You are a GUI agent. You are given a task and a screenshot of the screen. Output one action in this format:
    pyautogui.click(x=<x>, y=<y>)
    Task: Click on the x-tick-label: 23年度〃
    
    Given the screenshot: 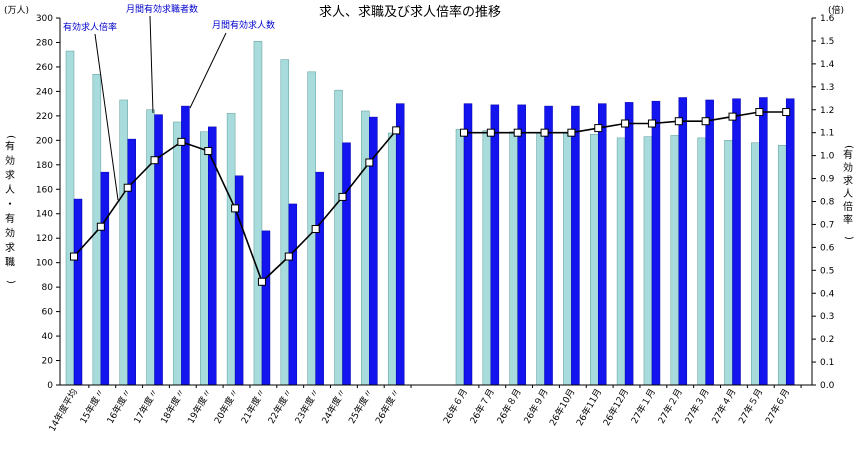 What is the action you would take?
    pyautogui.click(x=307, y=406)
    